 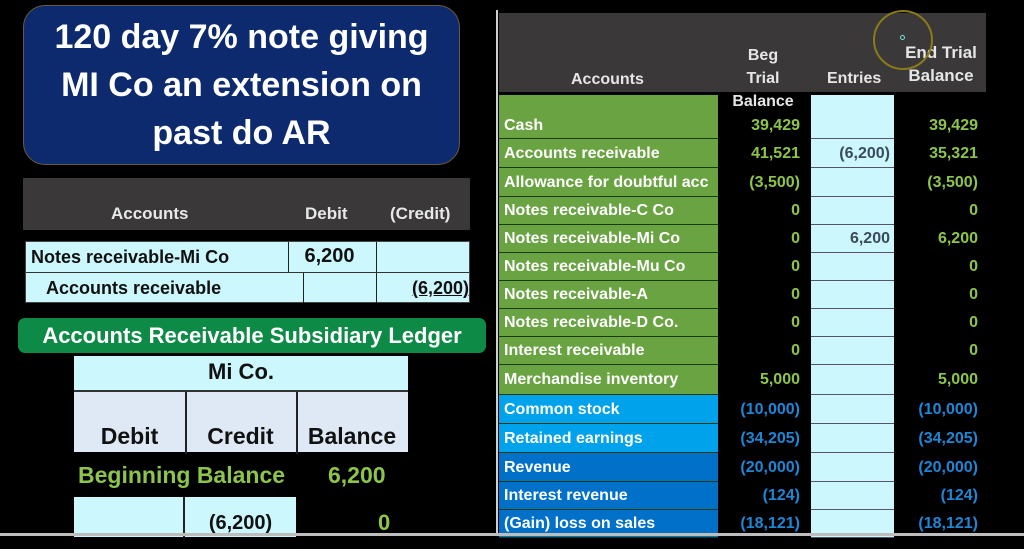 What do you see at coordinates (422, 257) in the screenshot?
I see `journal-credit-cell` at bounding box center [422, 257].